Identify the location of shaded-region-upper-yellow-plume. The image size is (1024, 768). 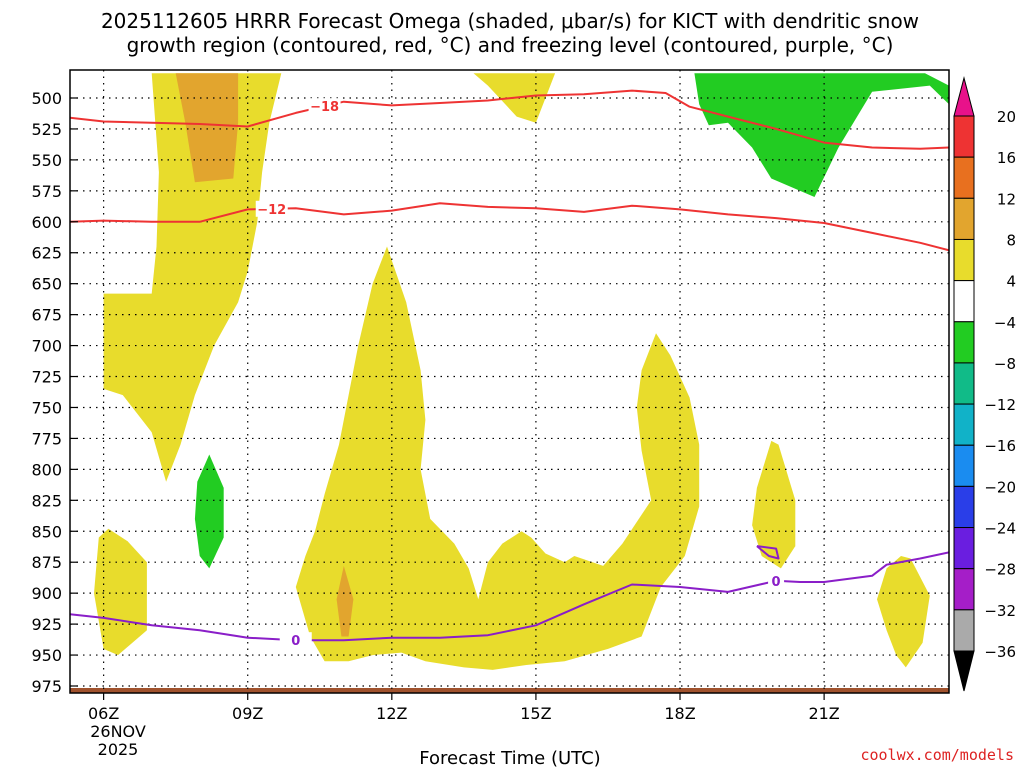
(192, 277).